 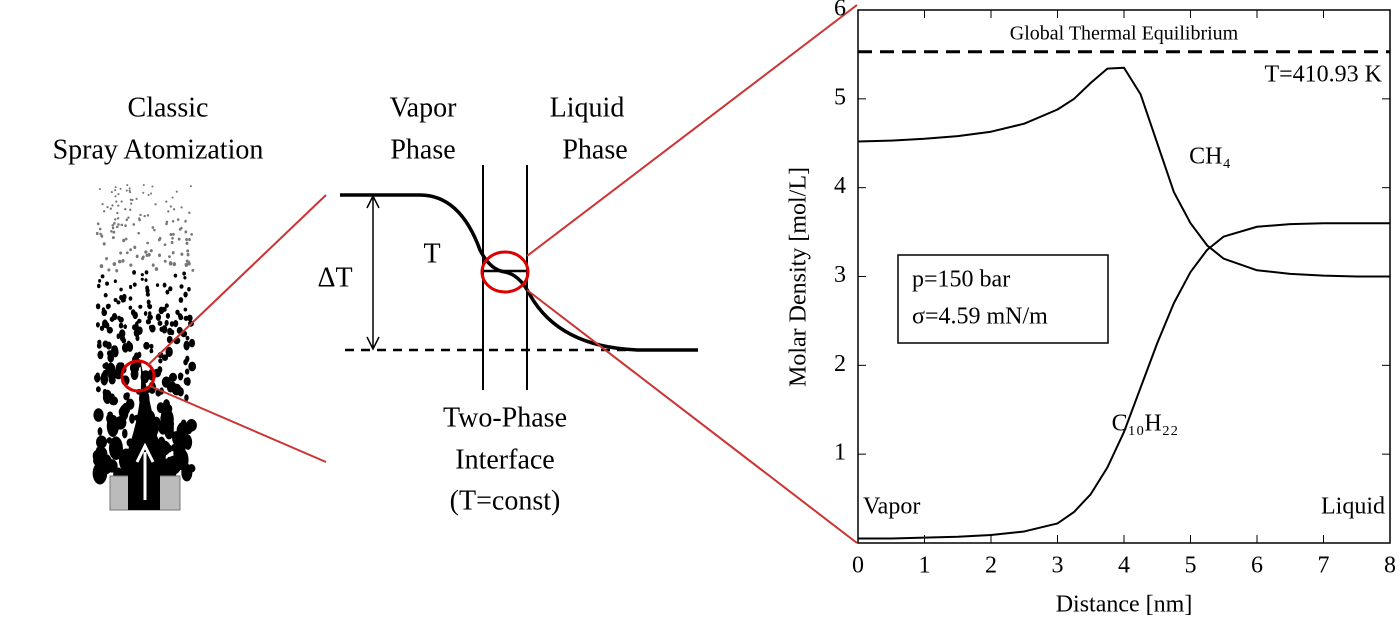 I want to click on jet, so click(x=144, y=435).